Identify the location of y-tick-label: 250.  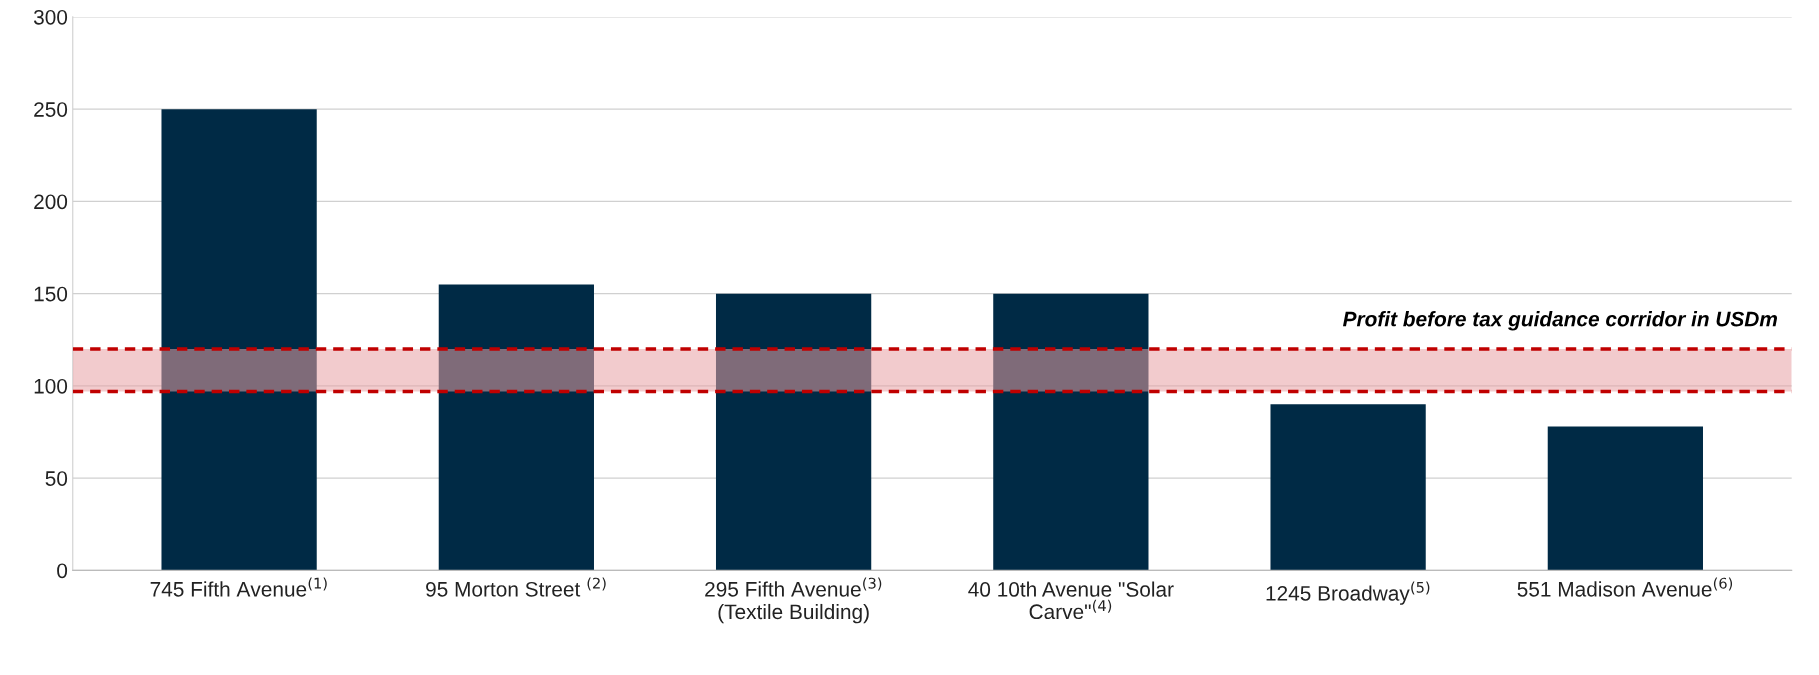
(51, 109).